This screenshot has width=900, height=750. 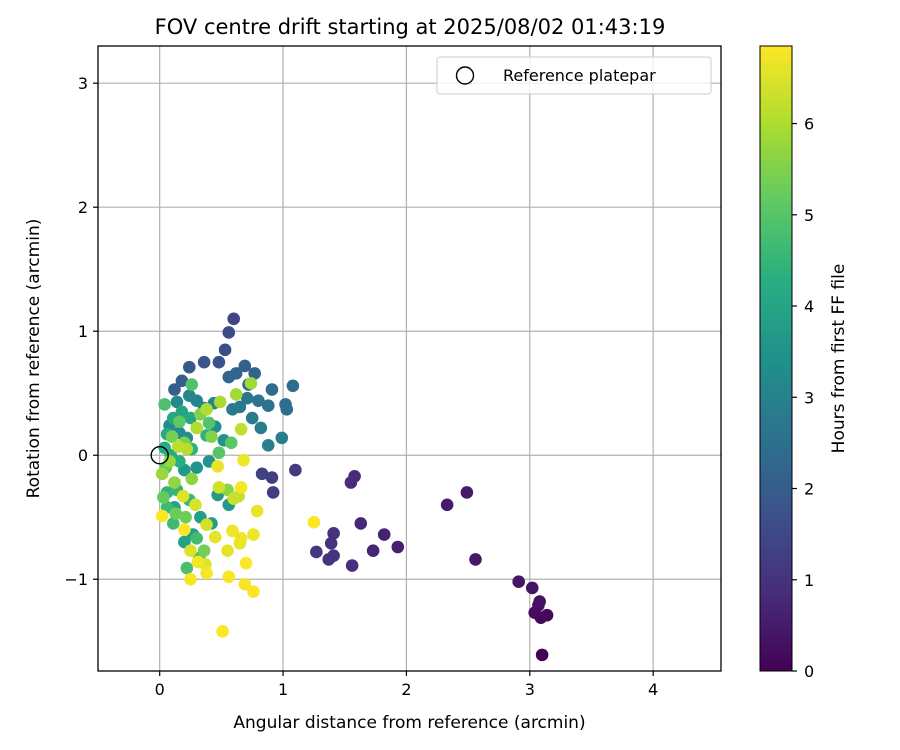 I want to click on legend: Reference platepar, so click(x=574, y=75).